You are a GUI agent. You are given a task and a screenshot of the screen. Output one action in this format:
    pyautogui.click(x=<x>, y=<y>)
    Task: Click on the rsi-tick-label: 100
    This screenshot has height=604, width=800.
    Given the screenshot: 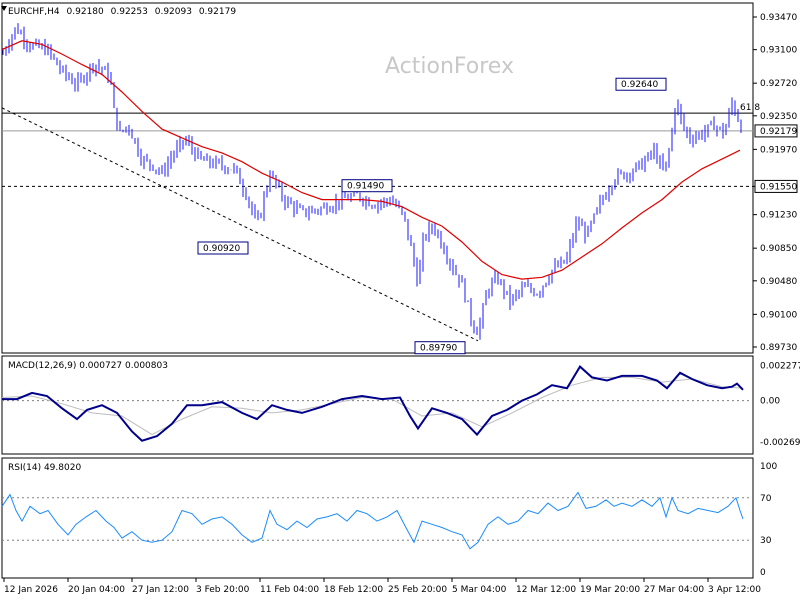 What is the action you would take?
    pyautogui.click(x=768, y=467)
    